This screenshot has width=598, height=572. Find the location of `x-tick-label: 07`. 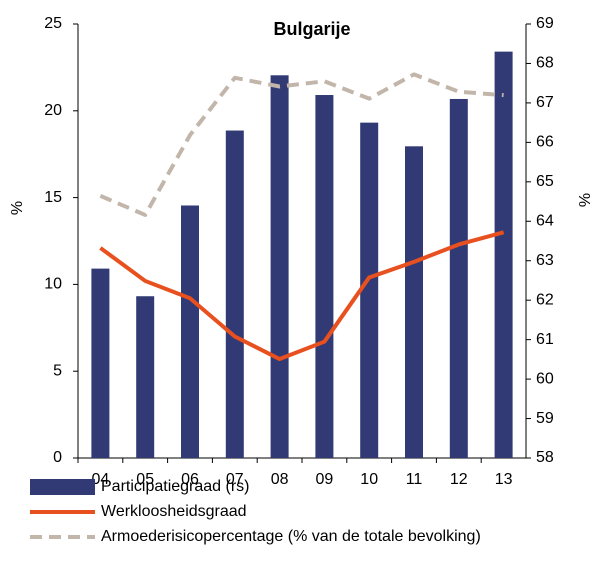

x-tick-label: 07 is located at coordinates (235, 479).